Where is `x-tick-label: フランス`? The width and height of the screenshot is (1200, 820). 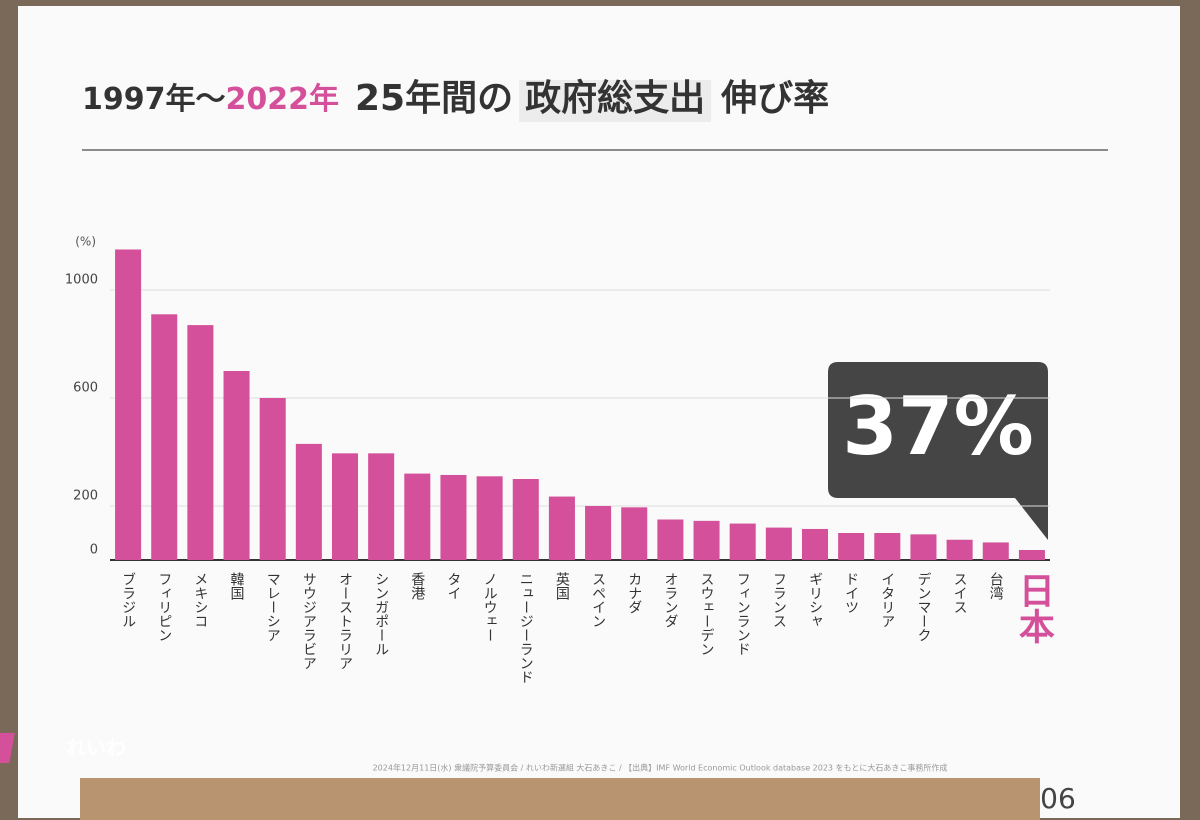 x-tick-label: フランス is located at coordinates (779, 600).